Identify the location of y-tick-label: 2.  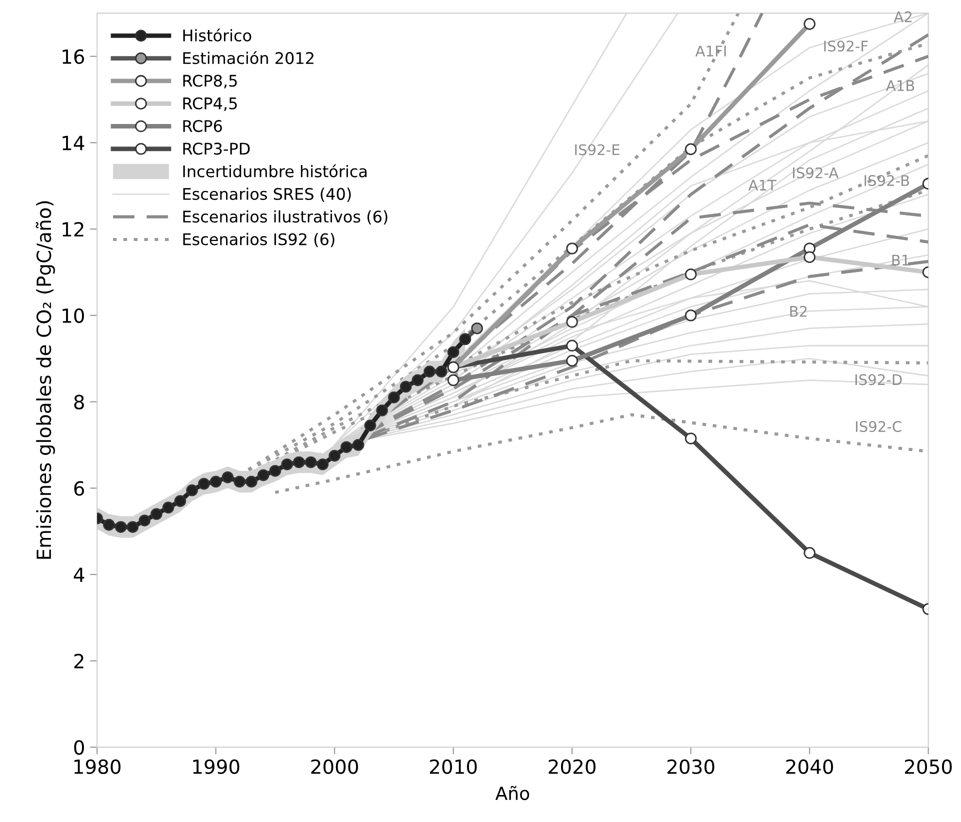
(79, 661).